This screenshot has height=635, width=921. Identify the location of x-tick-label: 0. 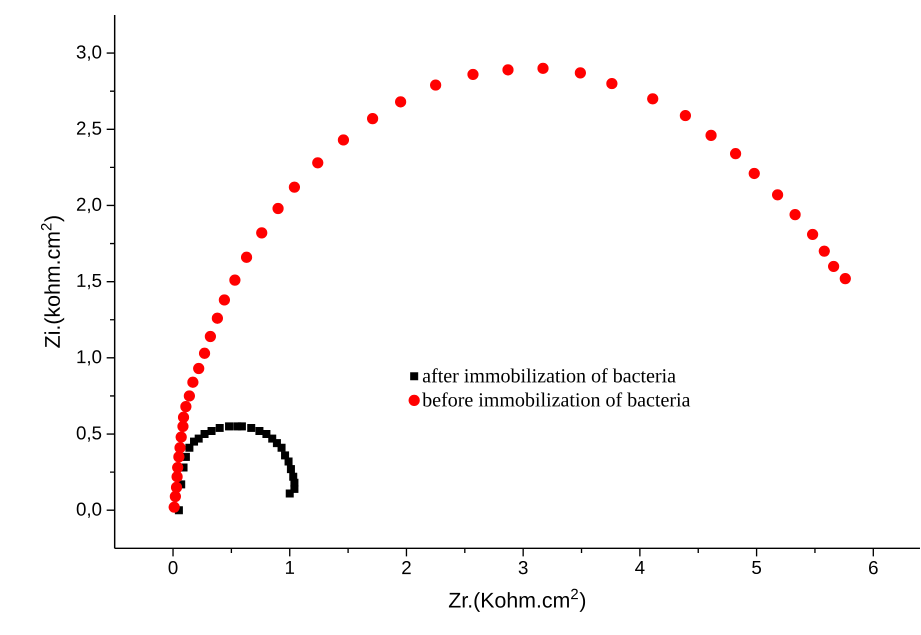
(173, 567).